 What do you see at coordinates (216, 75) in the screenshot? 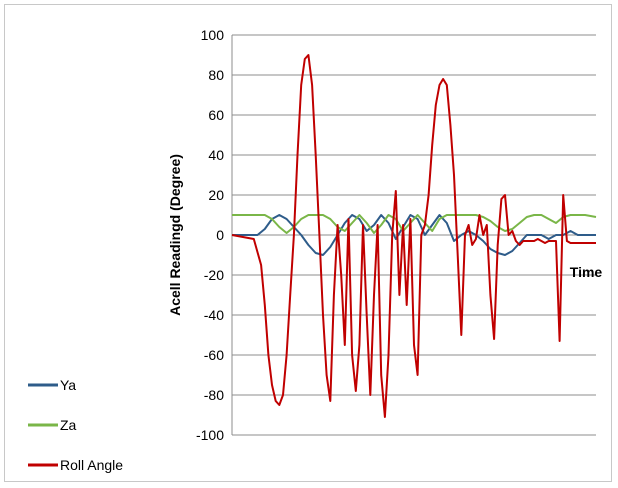
I see `y-tick-label: 80` at bounding box center [216, 75].